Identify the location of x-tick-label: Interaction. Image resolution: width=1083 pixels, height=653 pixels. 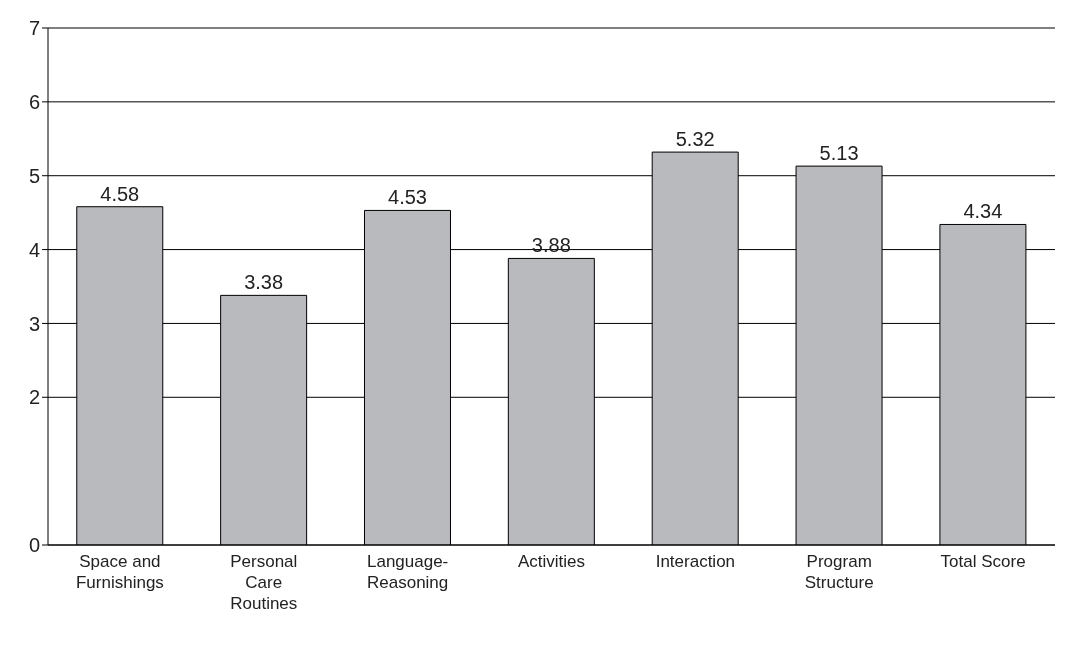
(695, 561).